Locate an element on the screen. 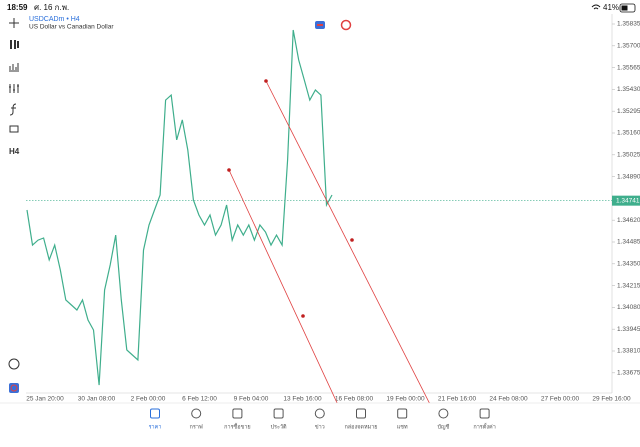 Image resolution: width=640 pixels, height=447 pixels. y-tick-label: 1.35700 is located at coordinates (628, 46).